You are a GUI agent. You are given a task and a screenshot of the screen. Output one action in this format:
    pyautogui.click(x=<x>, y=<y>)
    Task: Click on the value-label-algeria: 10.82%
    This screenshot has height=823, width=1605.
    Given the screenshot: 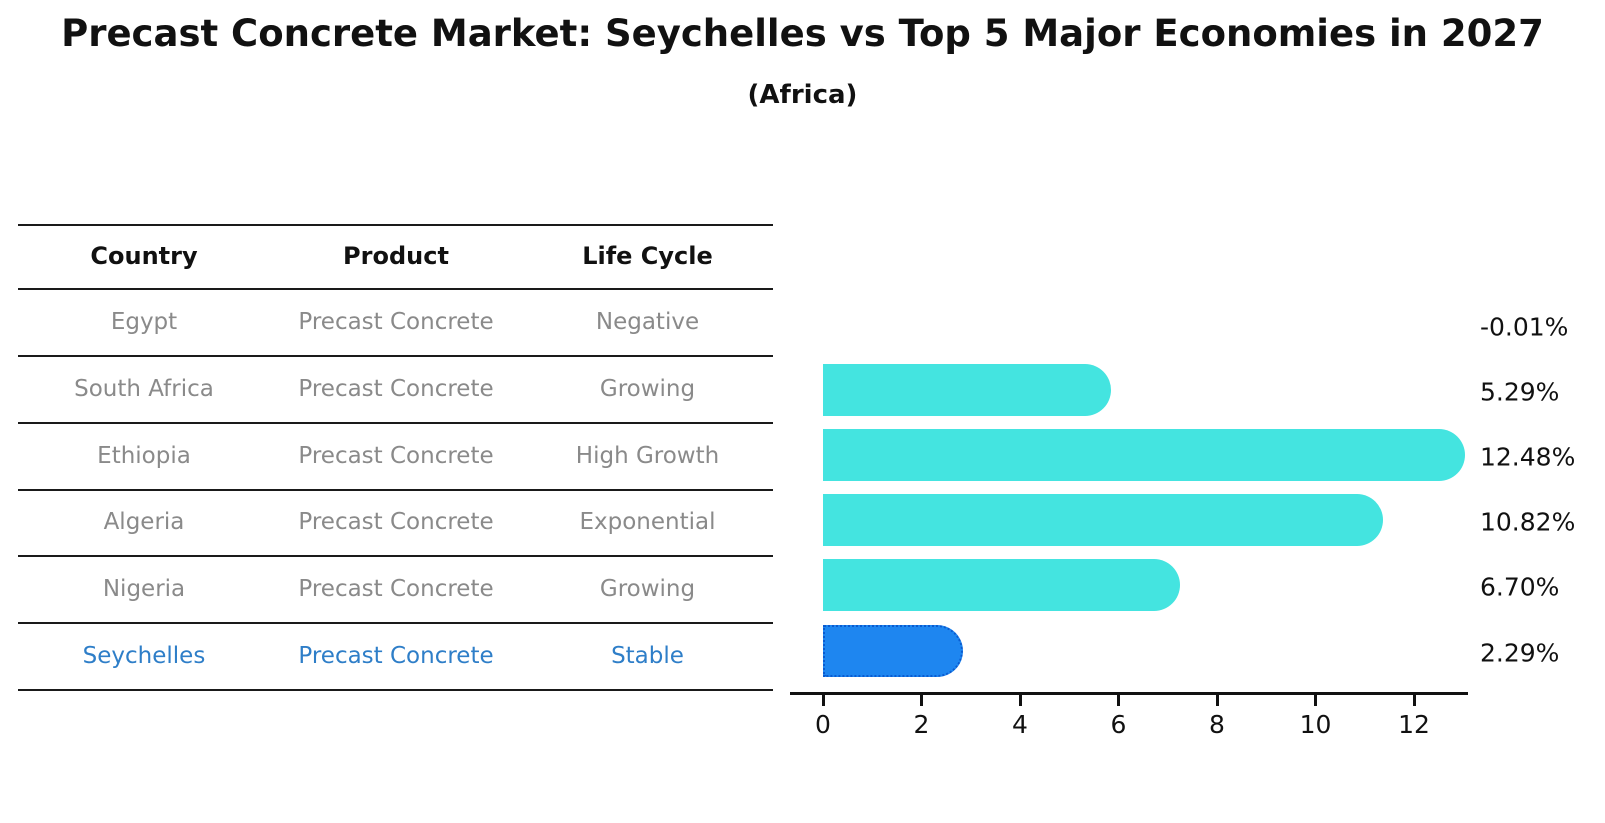 What is the action you would take?
    pyautogui.click(x=1528, y=522)
    